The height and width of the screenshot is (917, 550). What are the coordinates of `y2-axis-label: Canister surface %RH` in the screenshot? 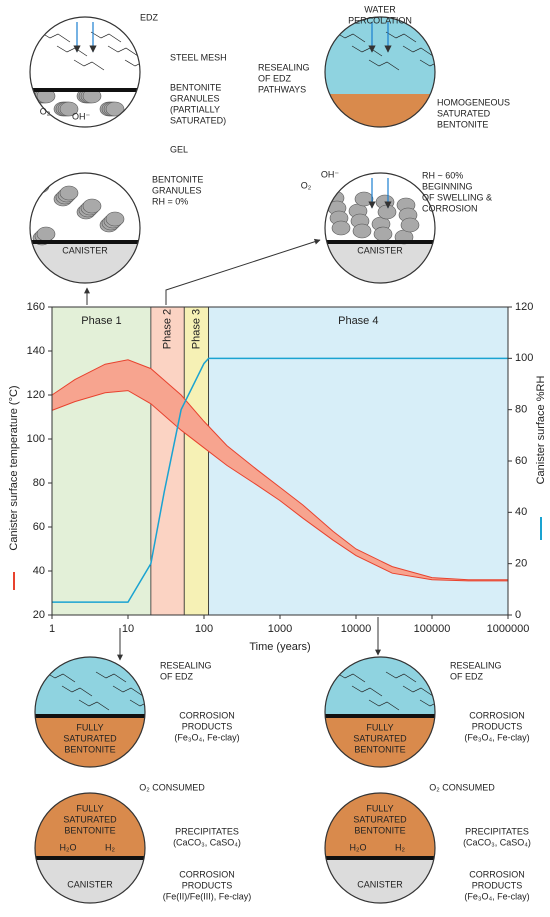 It's located at (541, 430).